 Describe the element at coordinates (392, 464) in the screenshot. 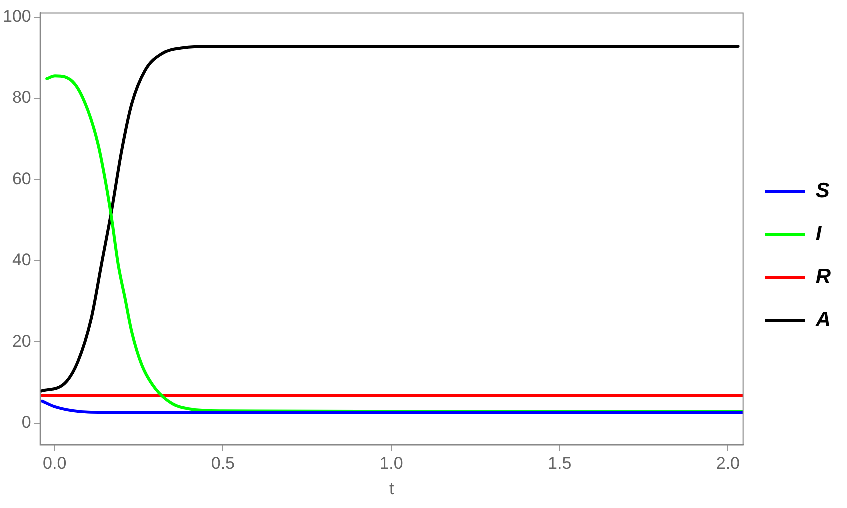

I see `x-tick-label: 1.0` at that location.